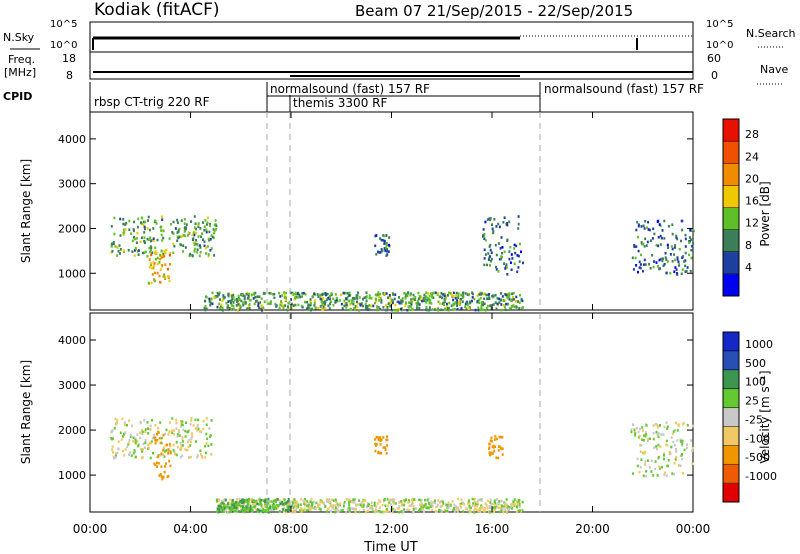  I want to click on nsearch-tick-low: 10^0, so click(719, 45).